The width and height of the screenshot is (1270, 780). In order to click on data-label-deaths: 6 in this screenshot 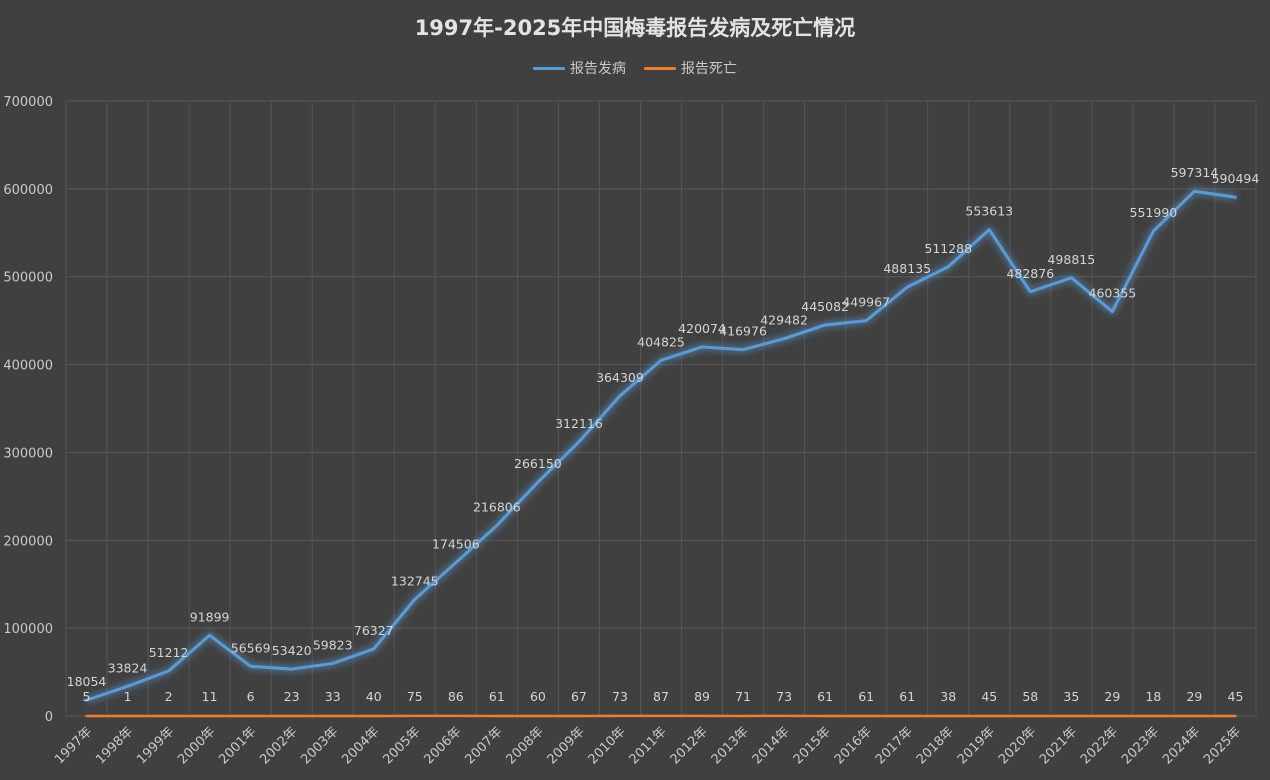, I will do `click(251, 696)`.